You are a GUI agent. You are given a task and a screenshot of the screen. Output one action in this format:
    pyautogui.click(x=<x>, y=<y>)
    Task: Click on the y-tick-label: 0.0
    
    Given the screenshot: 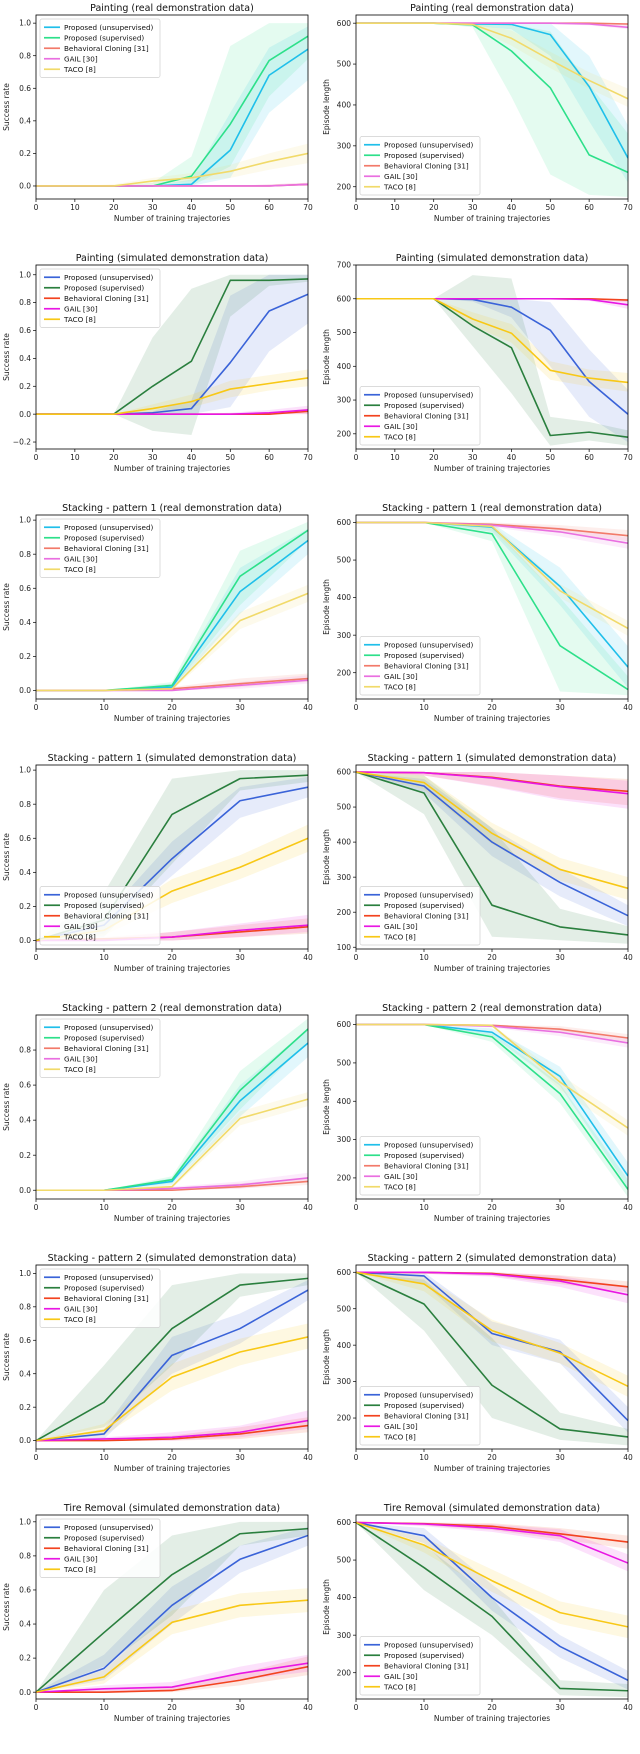 What is the action you would take?
    pyautogui.click(x=25, y=690)
    